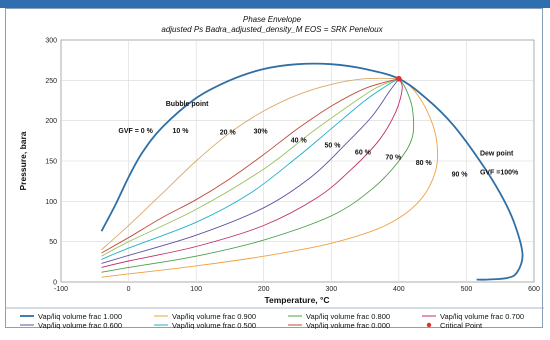  Describe the element at coordinates (180, 131) in the screenshot. I see `annotation-label: 10 %` at that location.